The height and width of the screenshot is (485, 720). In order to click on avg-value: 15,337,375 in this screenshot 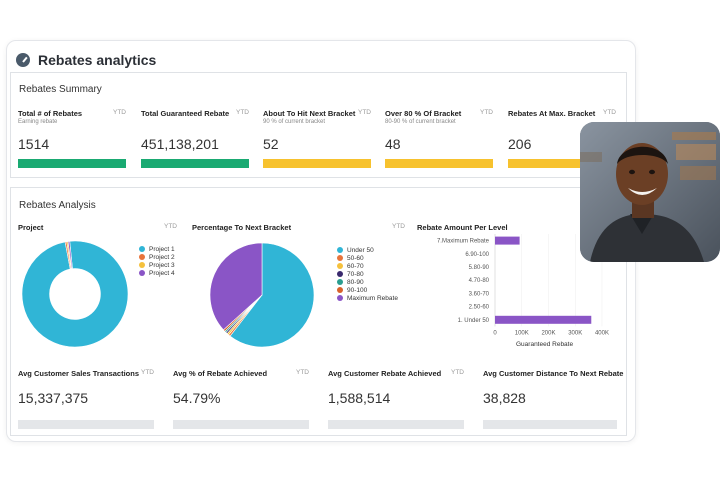, I will do `click(53, 398)`.